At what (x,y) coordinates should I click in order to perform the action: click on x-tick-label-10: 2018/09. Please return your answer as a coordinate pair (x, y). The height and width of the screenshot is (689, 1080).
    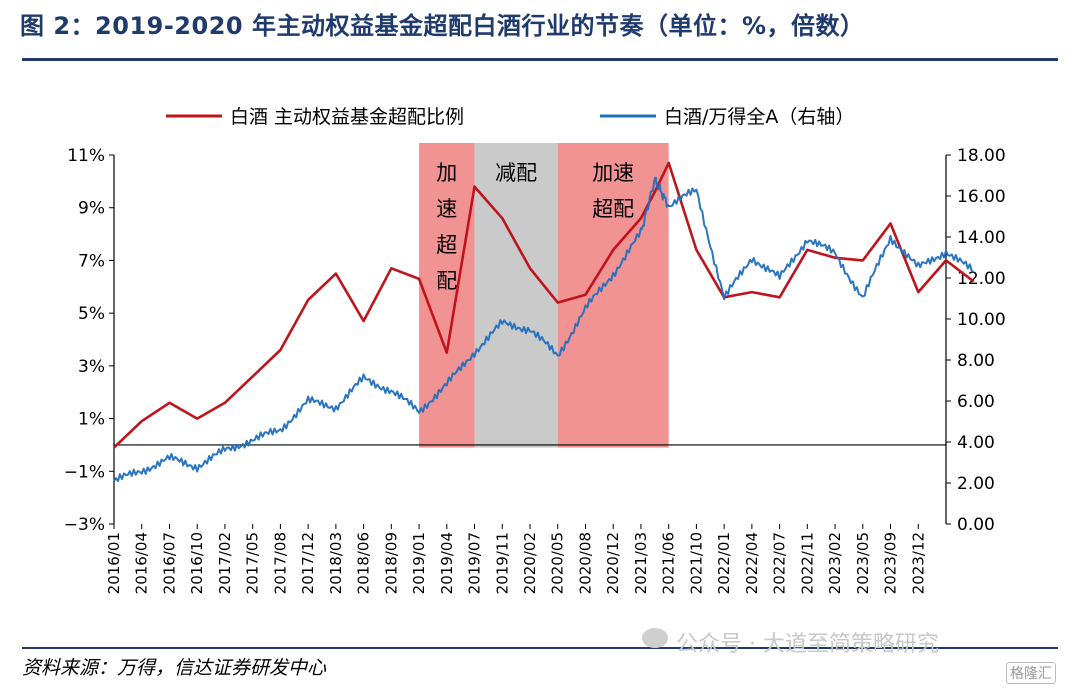
    Looking at the image, I should click on (391, 563).